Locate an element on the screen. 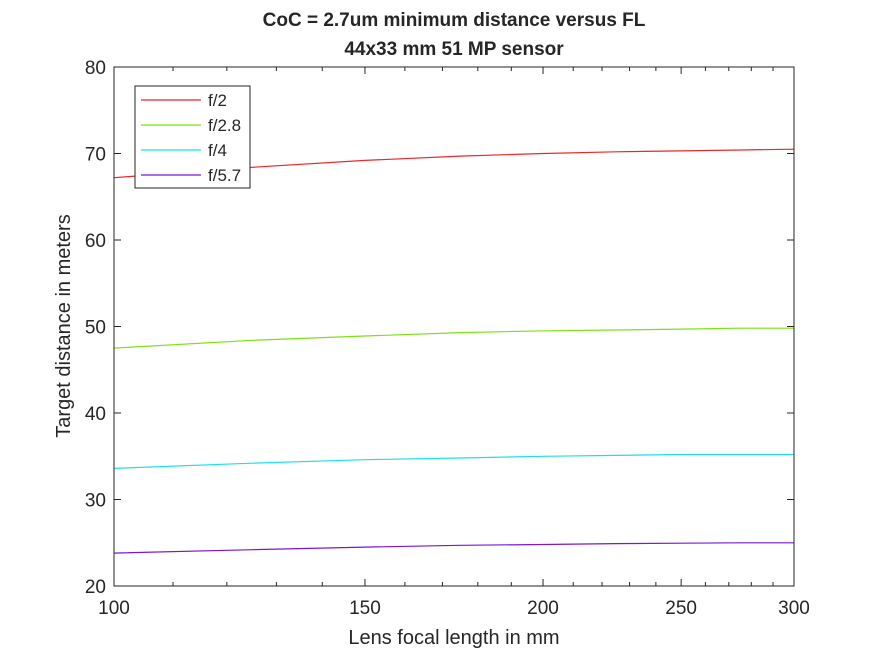 The width and height of the screenshot is (875, 661). x-tick-label: 100 is located at coordinates (114, 608).